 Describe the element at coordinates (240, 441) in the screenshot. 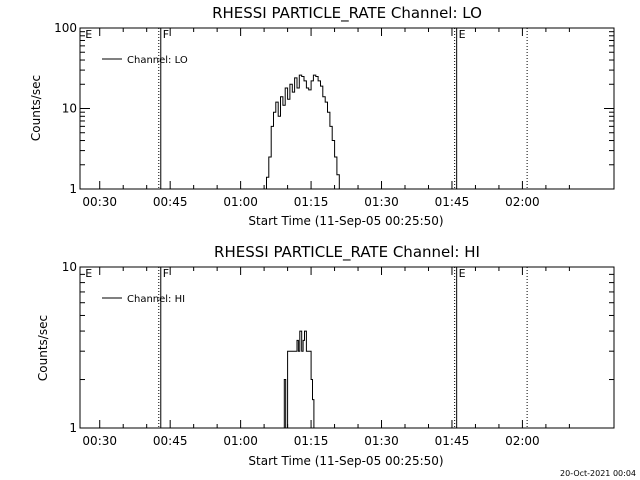

I see `x-tick-label-hi: 01:00` at that location.